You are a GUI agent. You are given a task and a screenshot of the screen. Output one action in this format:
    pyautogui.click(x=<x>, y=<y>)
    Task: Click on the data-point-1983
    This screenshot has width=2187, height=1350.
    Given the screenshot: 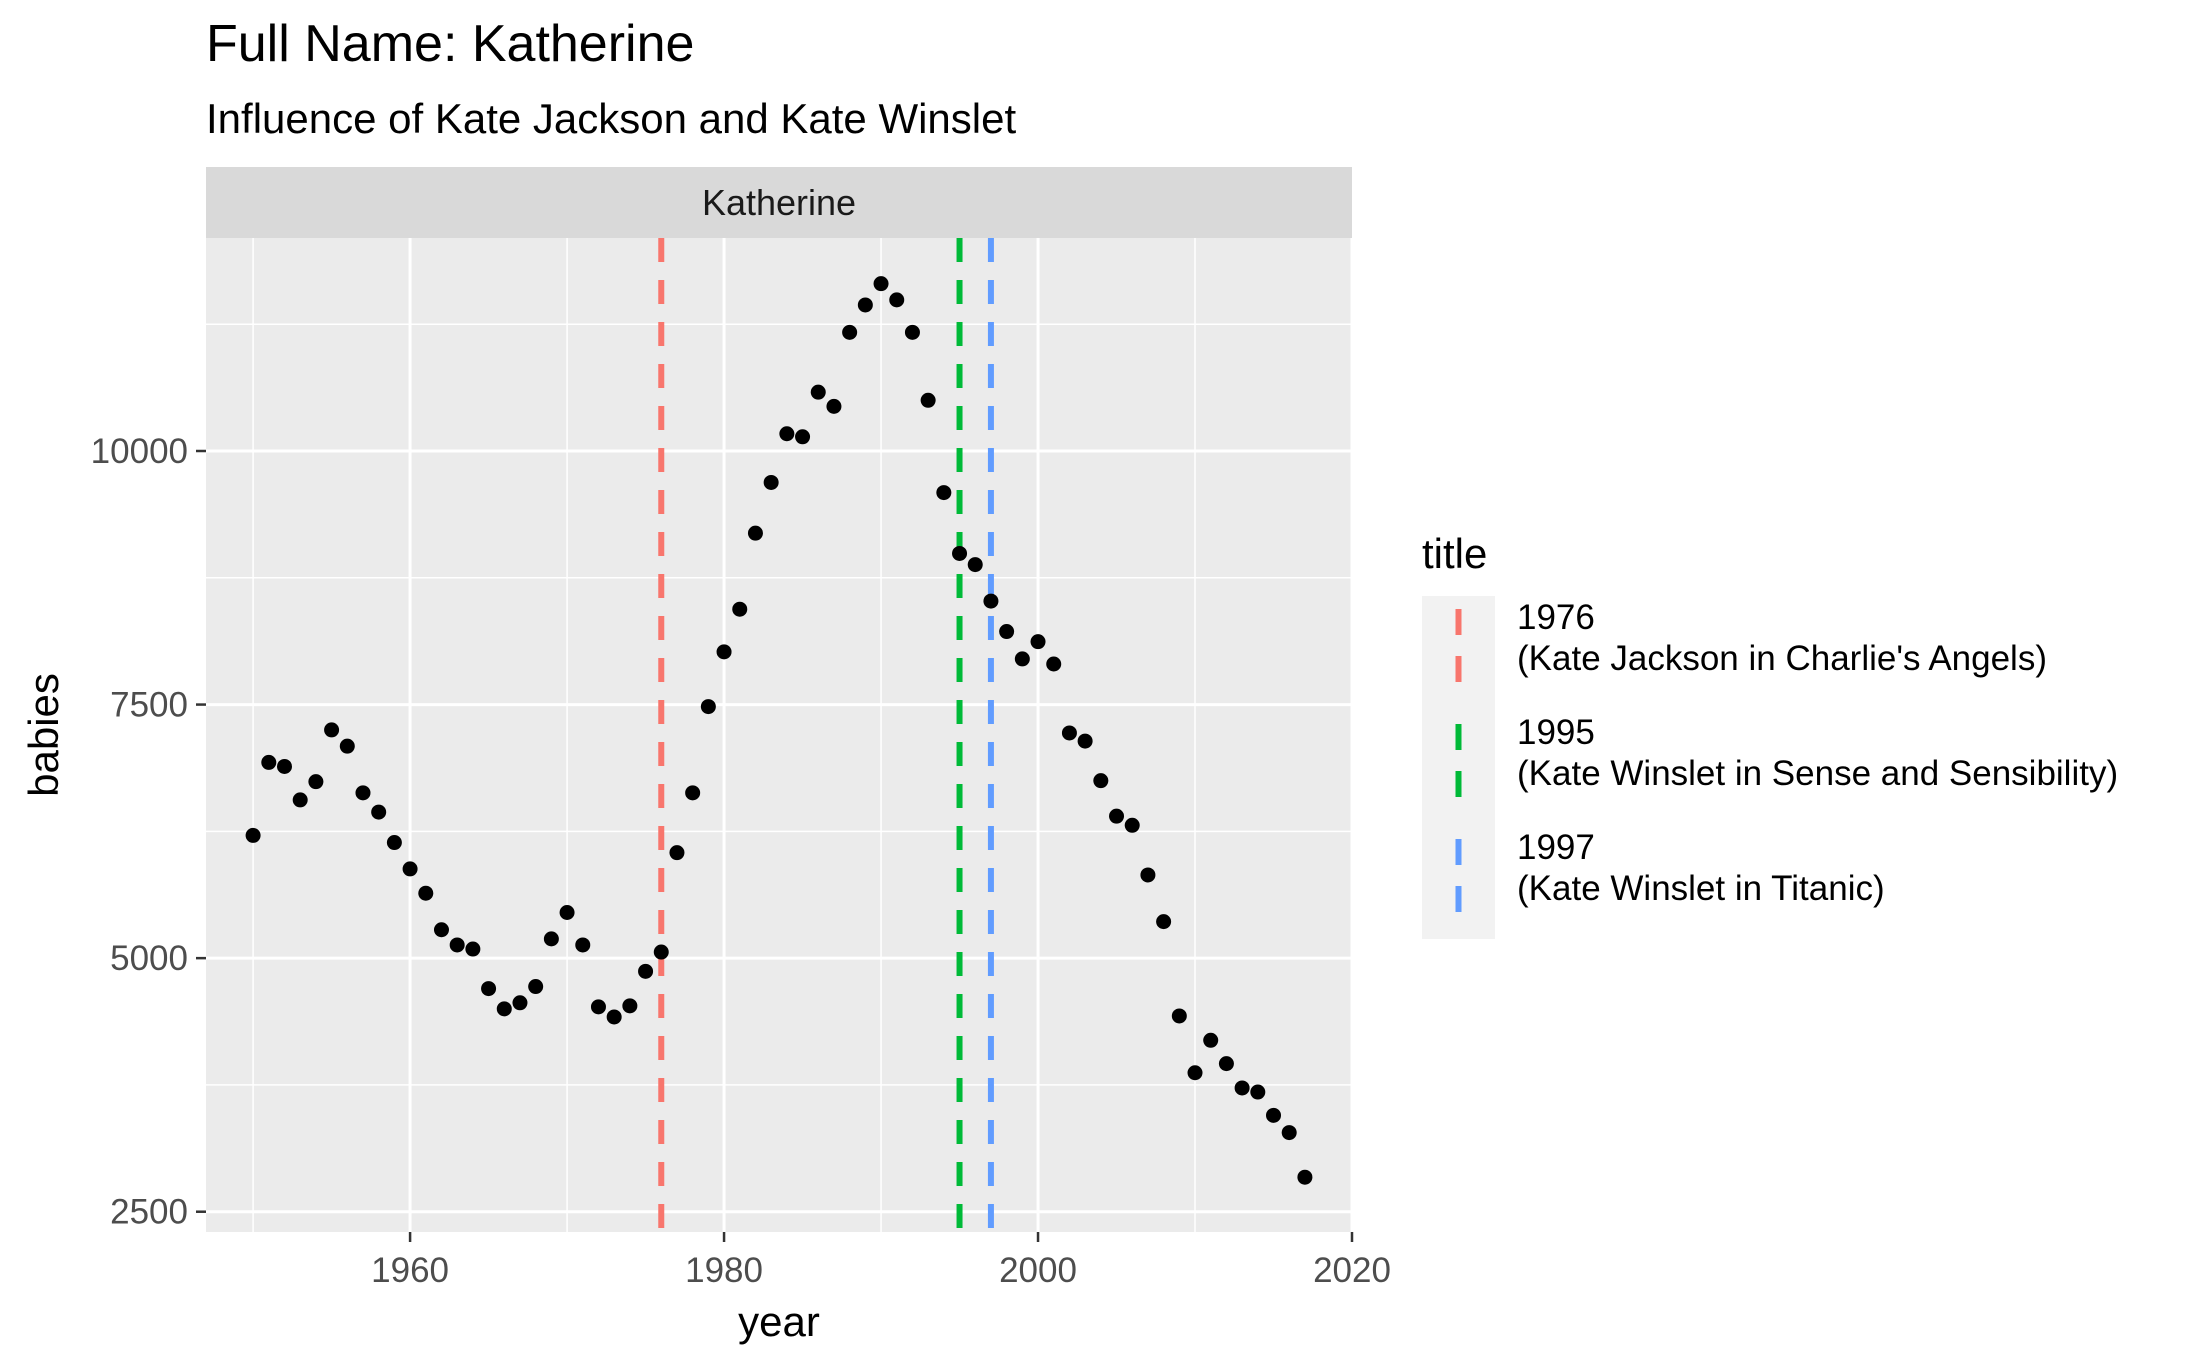 What is the action you would take?
    pyautogui.click(x=771, y=482)
    